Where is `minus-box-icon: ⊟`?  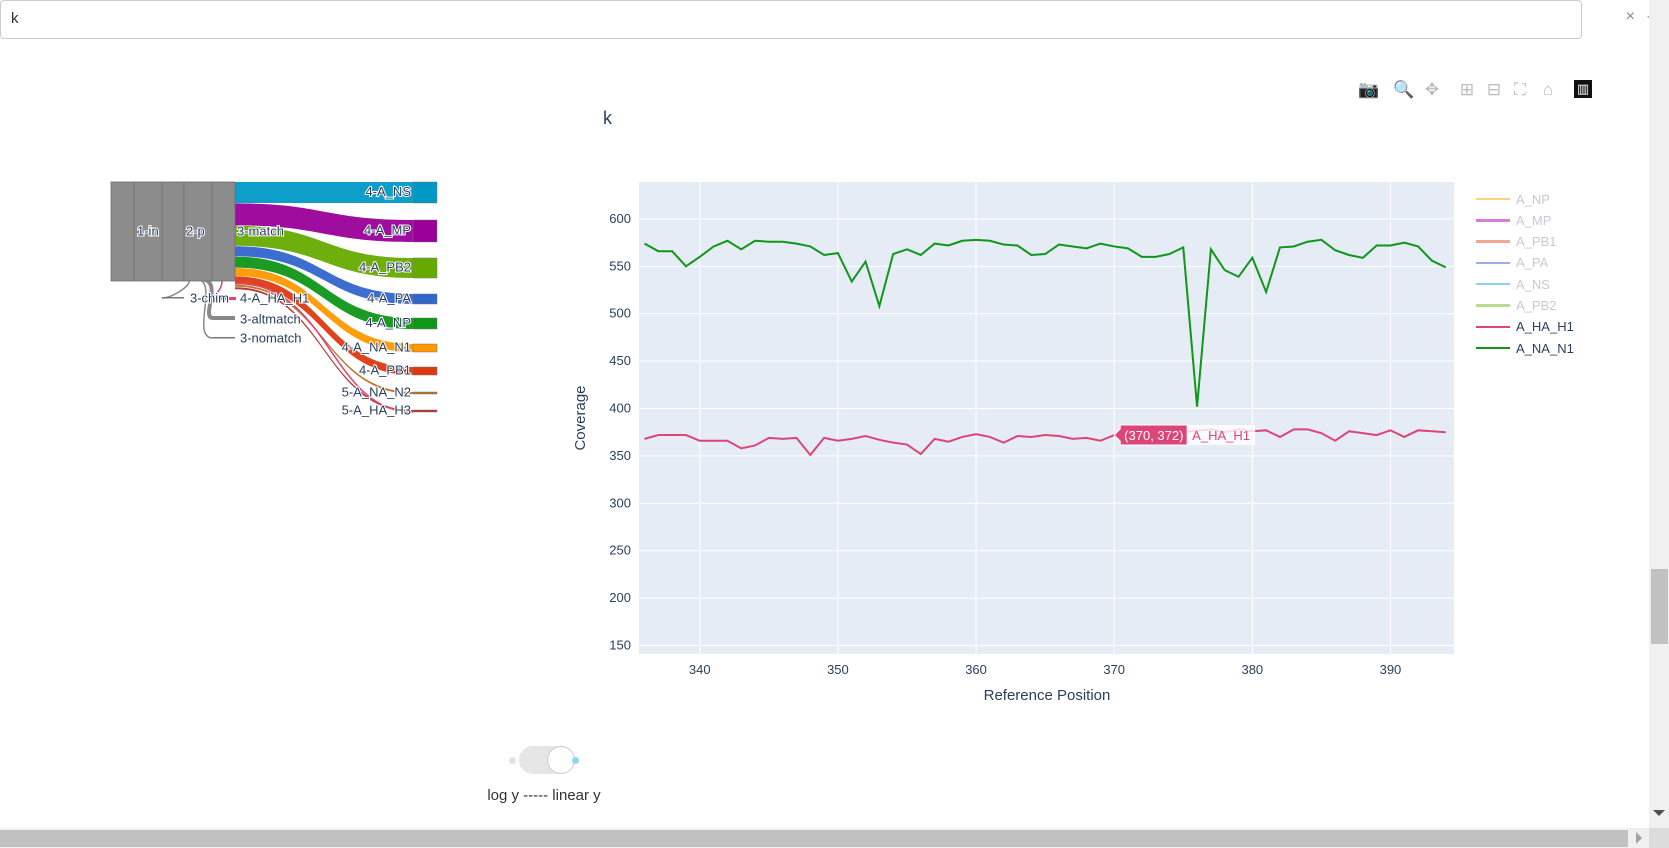
minus-box-icon: ⊟ is located at coordinates (1494, 89).